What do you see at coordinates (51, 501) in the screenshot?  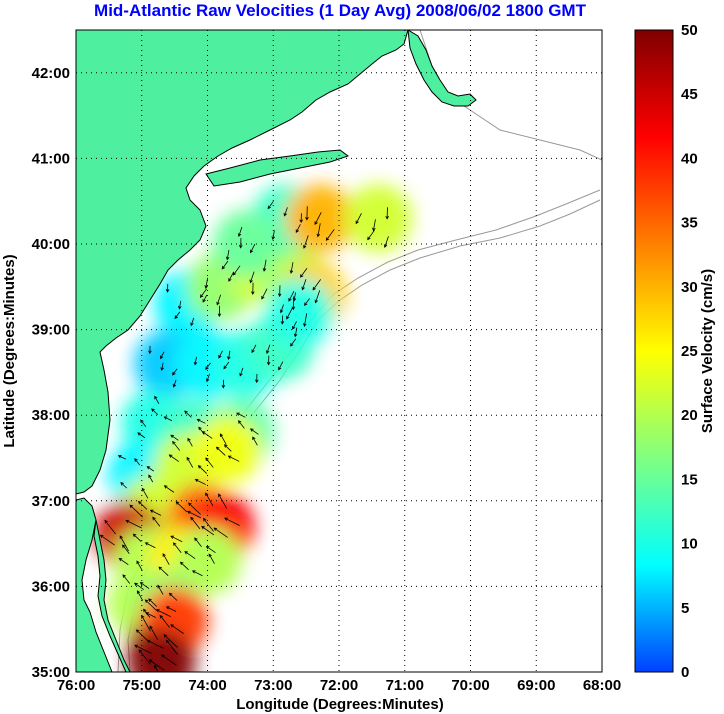 I see `y-tick-label: 37:00` at bounding box center [51, 501].